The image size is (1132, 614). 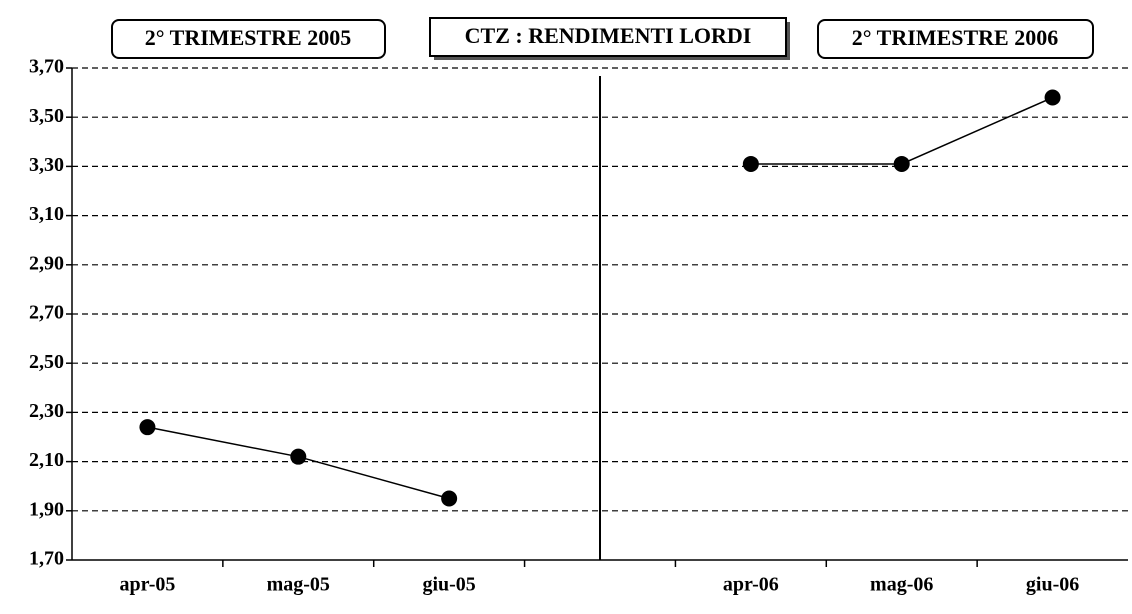 I want to click on y-tick-label: 2,30, so click(x=46, y=411).